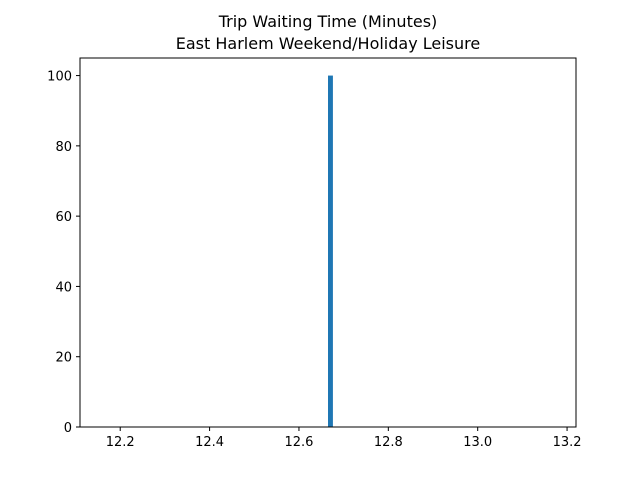 The width and height of the screenshot is (640, 480). Describe the element at coordinates (330, 251) in the screenshot. I see `histogram-bar` at that location.